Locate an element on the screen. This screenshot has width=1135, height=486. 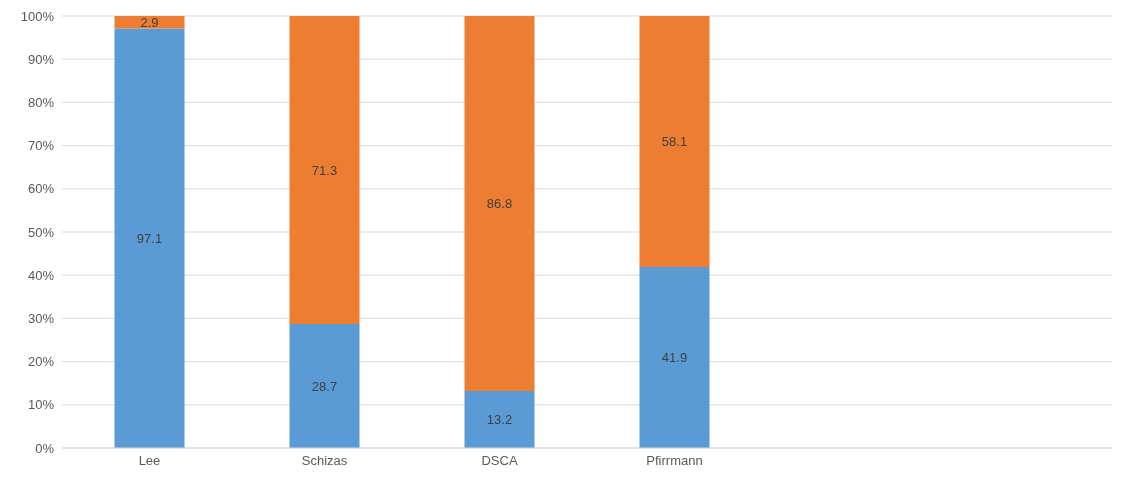
data-label: 58.1 is located at coordinates (674, 142).